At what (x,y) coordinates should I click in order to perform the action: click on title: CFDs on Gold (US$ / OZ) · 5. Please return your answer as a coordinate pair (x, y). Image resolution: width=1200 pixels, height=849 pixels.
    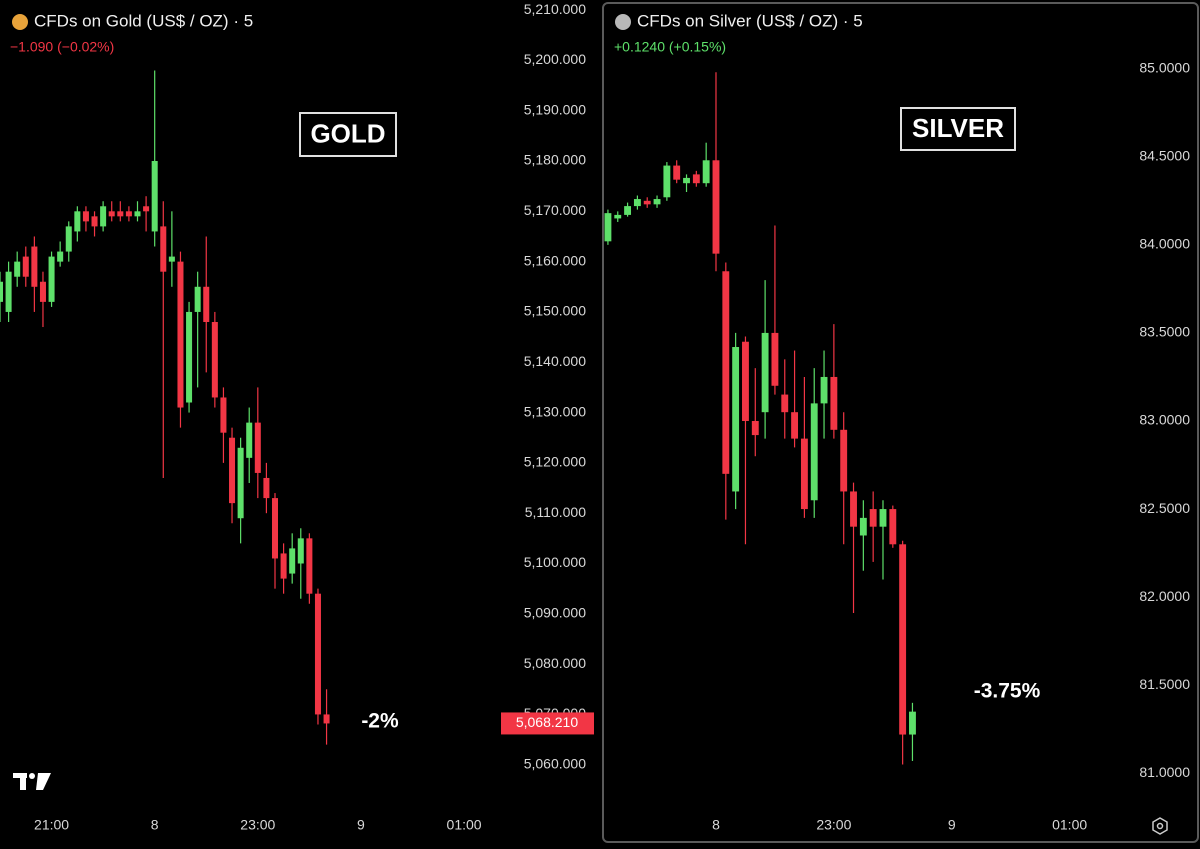
    Looking at the image, I should click on (143, 20).